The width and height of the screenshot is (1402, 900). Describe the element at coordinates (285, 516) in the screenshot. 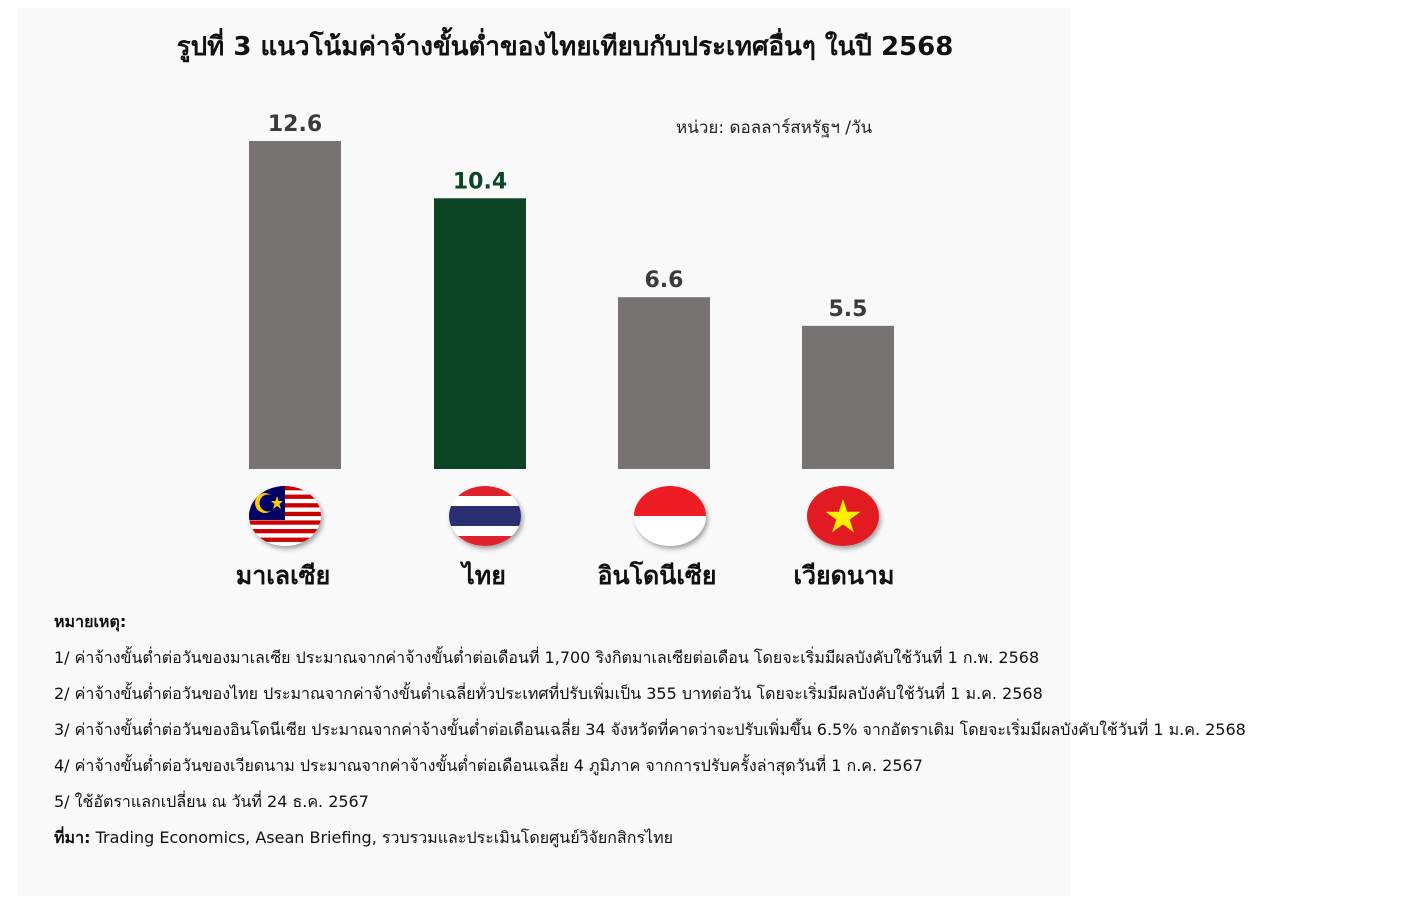

I see `malaysia-flag-icon` at that location.